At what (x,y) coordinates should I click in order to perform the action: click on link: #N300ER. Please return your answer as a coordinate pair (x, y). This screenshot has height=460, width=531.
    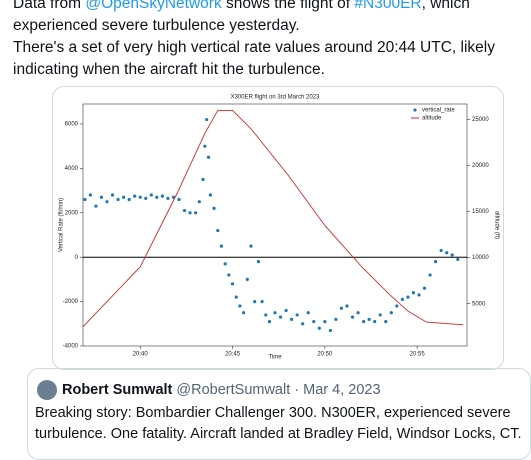
    Looking at the image, I should click on (388, 6).